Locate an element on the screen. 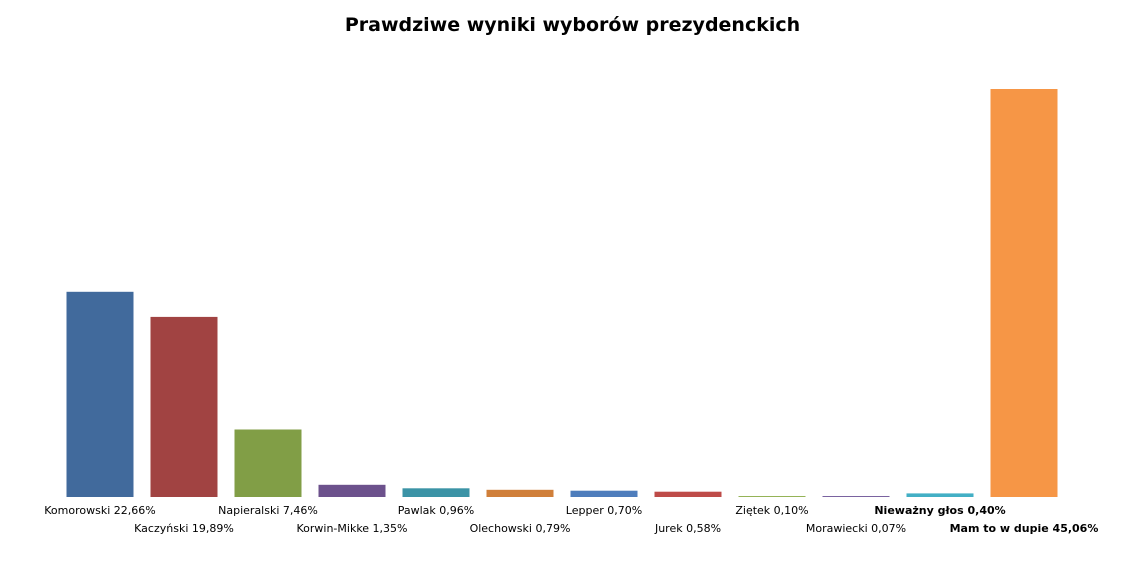 The image size is (1145, 575). chart-title: Prawdziwe wyniki wyborów prezydenckich is located at coordinates (572, 25).